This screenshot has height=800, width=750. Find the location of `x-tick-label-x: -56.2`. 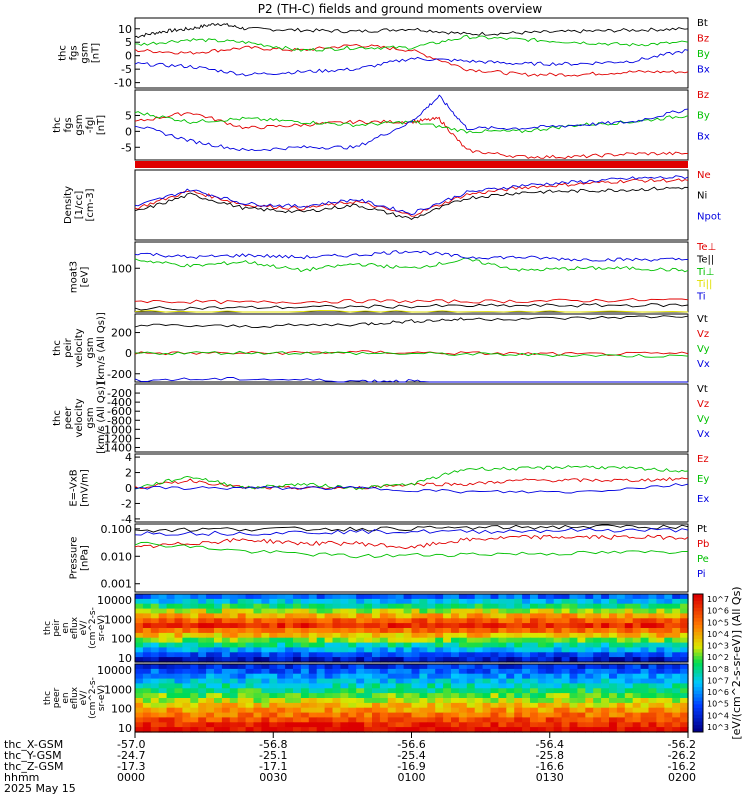

x-tick-label-x: -56.2 is located at coordinates (682, 744).